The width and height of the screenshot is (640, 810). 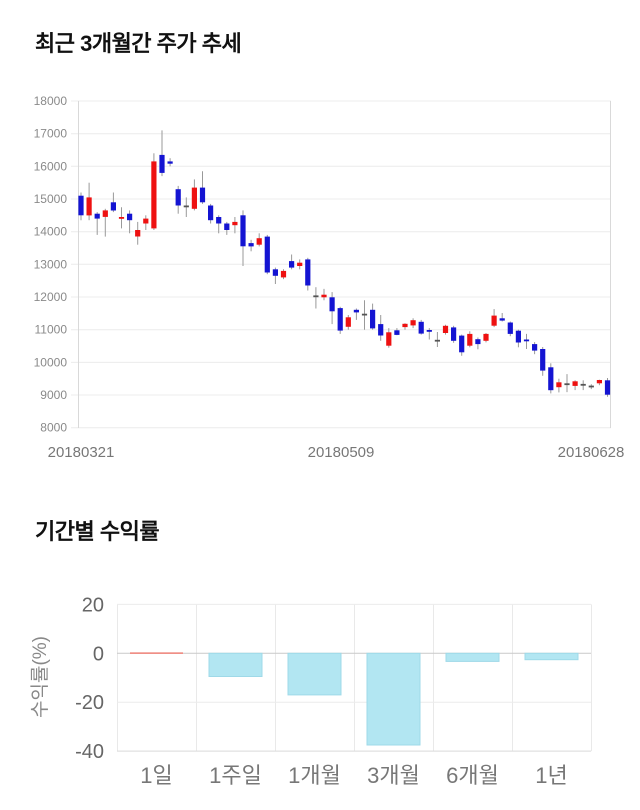 What do you see at coordinates (51, 101) in the screenshot?
I see `svg-text: 18000` at bounding box center [51, 101].